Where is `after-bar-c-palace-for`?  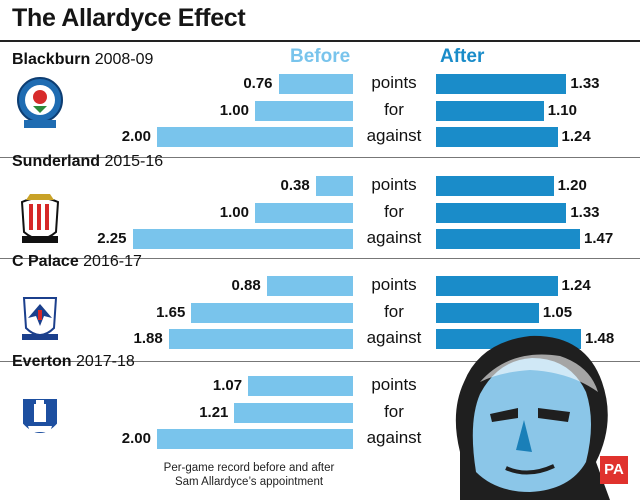 after-bar-c-palace-for is located at coordinates (487, 312).